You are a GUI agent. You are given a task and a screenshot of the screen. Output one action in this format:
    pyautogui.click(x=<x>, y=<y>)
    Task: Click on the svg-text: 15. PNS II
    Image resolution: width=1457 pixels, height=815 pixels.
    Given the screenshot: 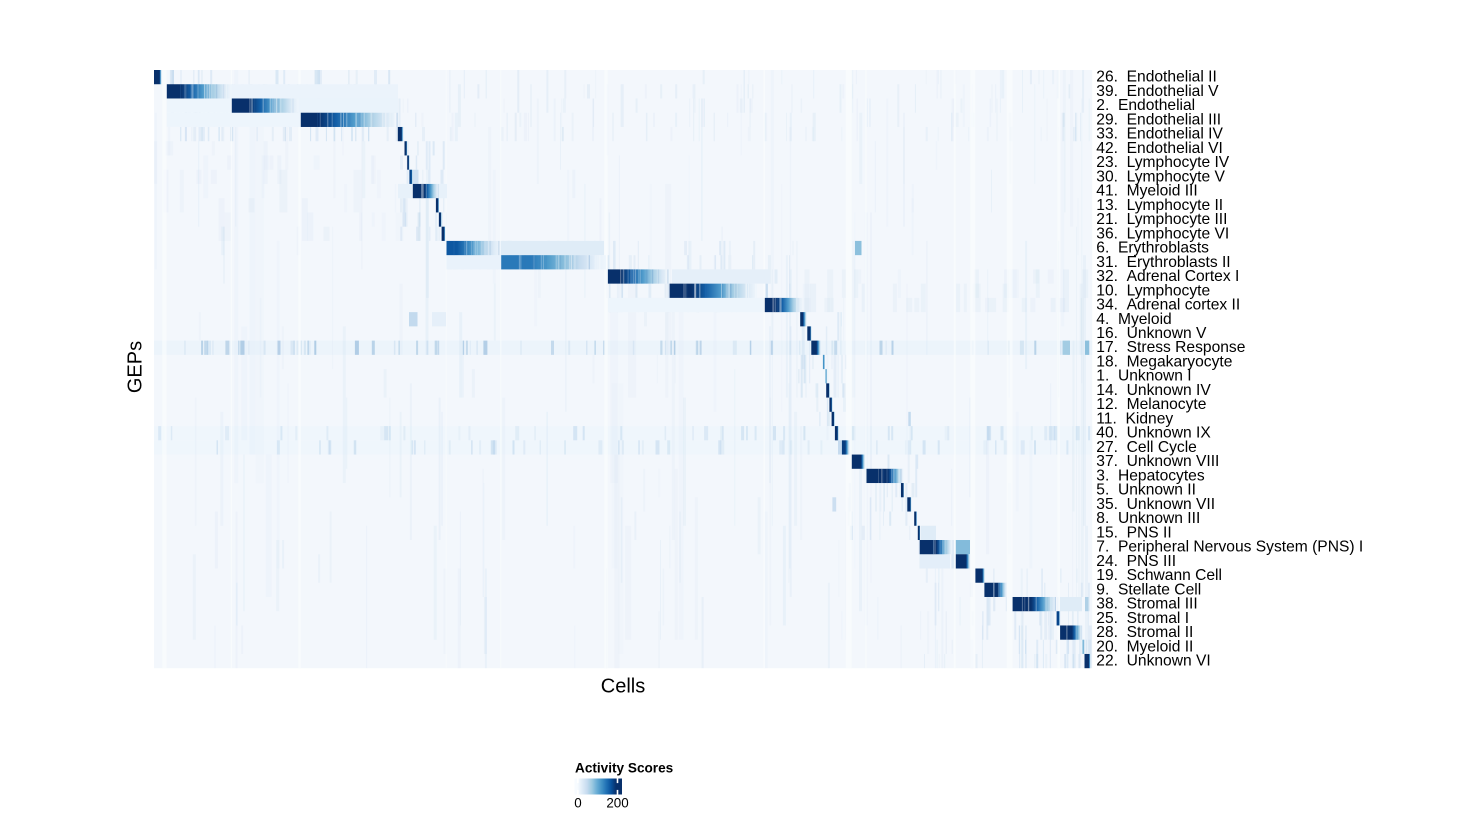 What is the action you would take?
    pyautogui.click(x=1133, y=532)
    